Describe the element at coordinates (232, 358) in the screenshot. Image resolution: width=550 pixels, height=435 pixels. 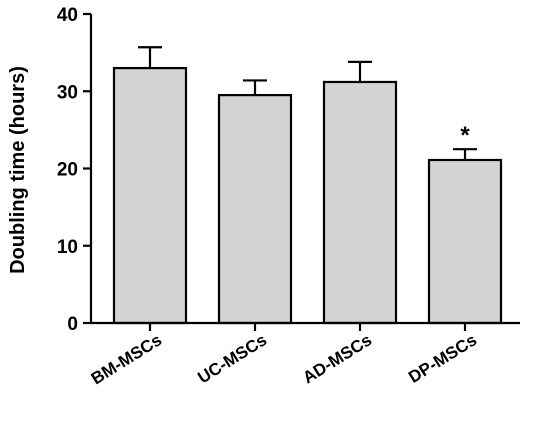
I see `x-tick-label-uc-mscs: UC-MSCs` at that location.